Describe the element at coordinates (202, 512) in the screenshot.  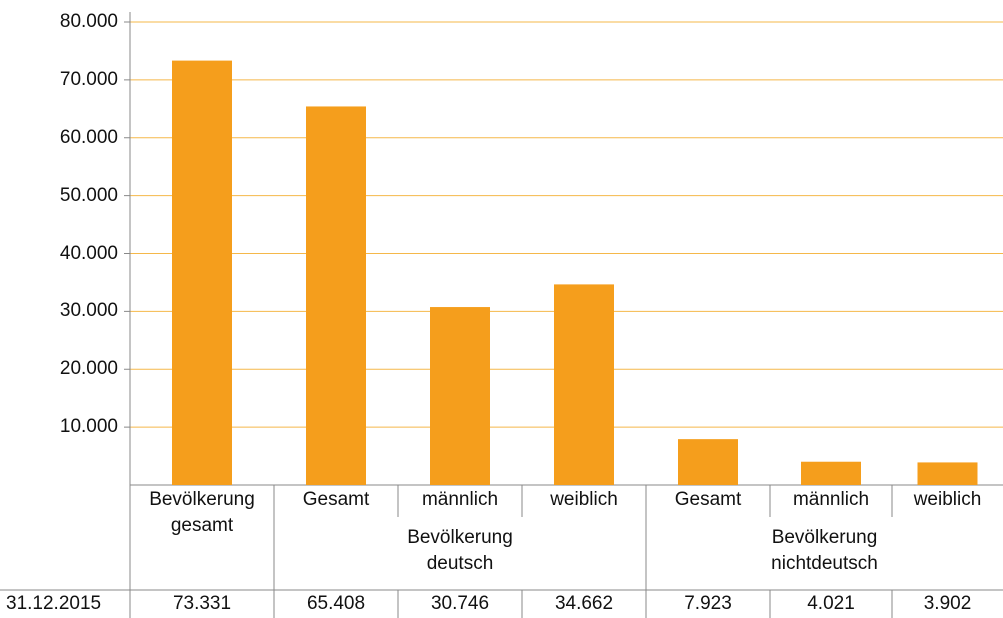
I see `x-tick-label: Bevölkerung gesamt` at that location.